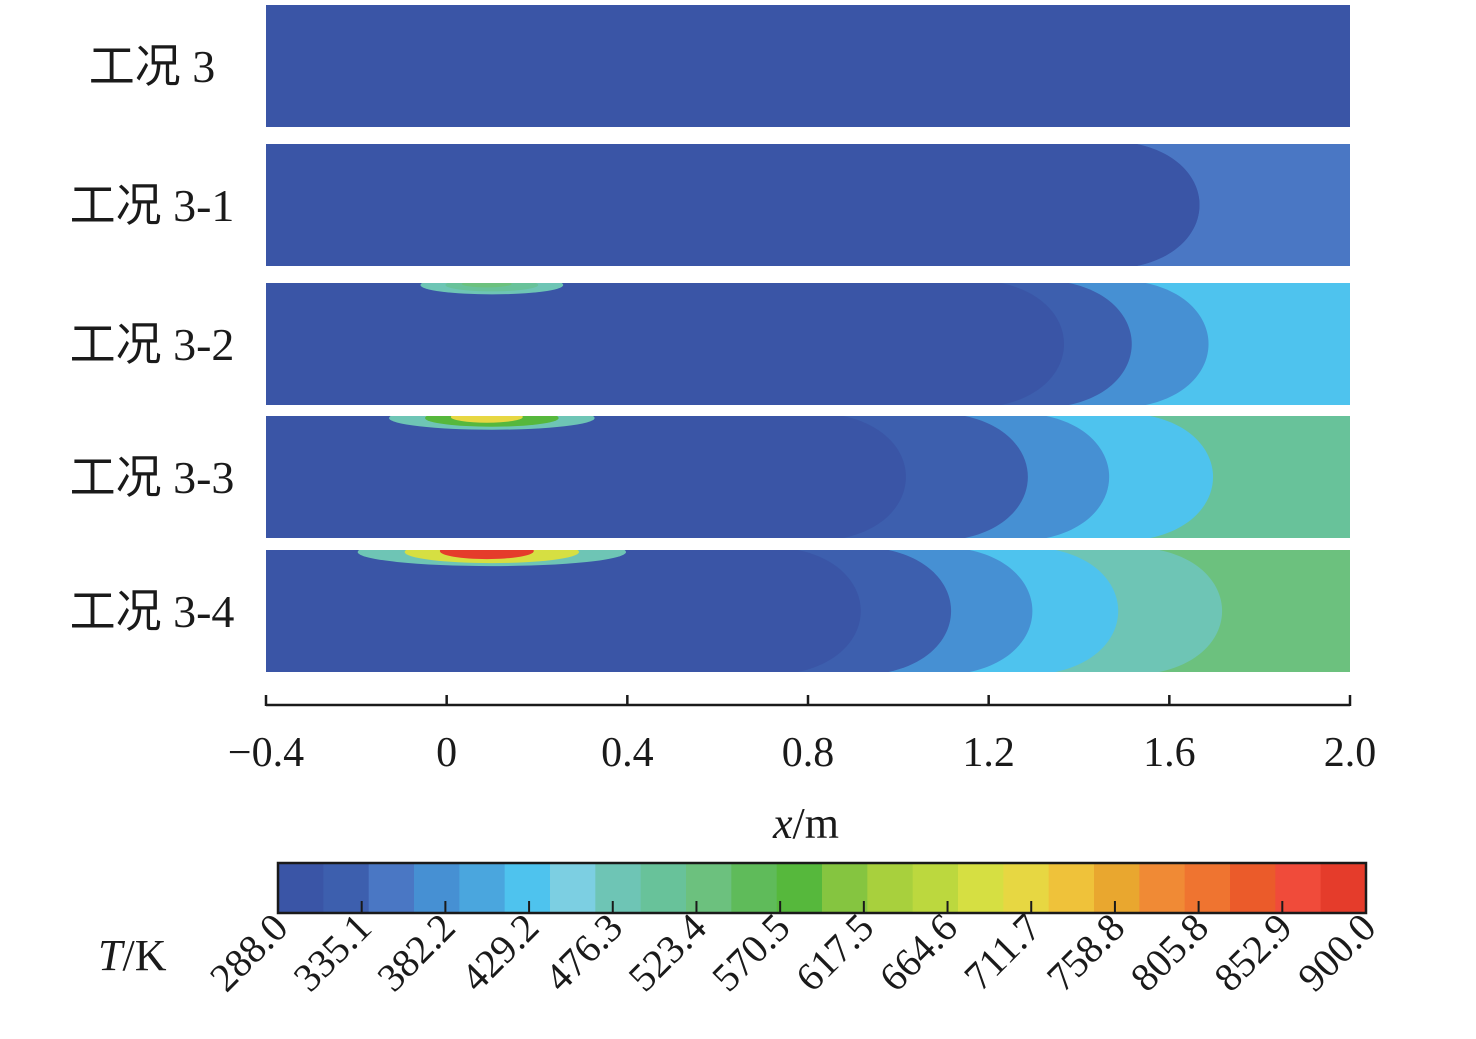 The height and width of the screenshot is (1039, 1476). What do you see at coordinates (834, 952) in the screenshot?
I see `colorbar-label: 617.5` at bounding box center [834, 952].